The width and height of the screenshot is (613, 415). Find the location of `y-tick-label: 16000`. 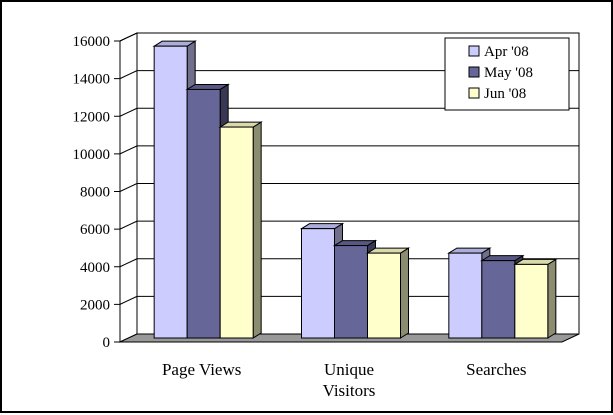

y-tick-label: 16000 is located at coordinates (92, 42).